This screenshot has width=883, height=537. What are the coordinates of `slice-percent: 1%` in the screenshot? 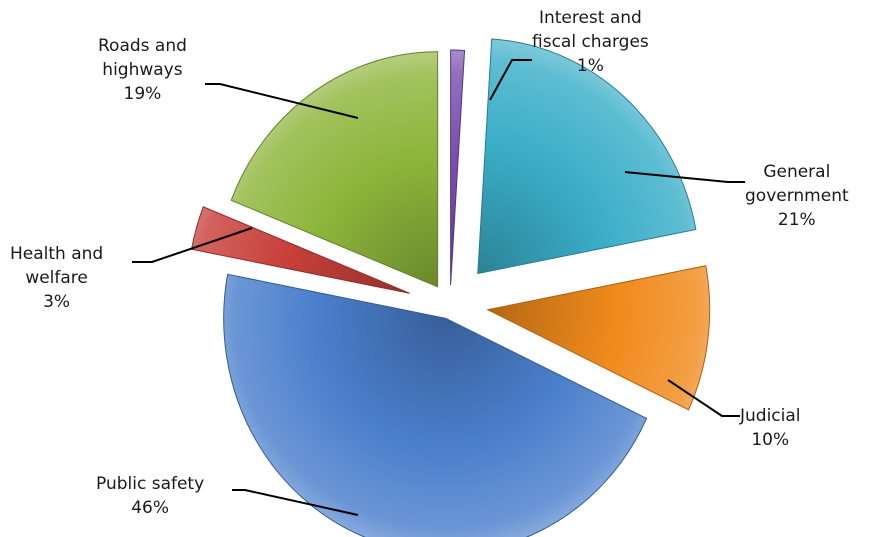 It's located at (590, 66).